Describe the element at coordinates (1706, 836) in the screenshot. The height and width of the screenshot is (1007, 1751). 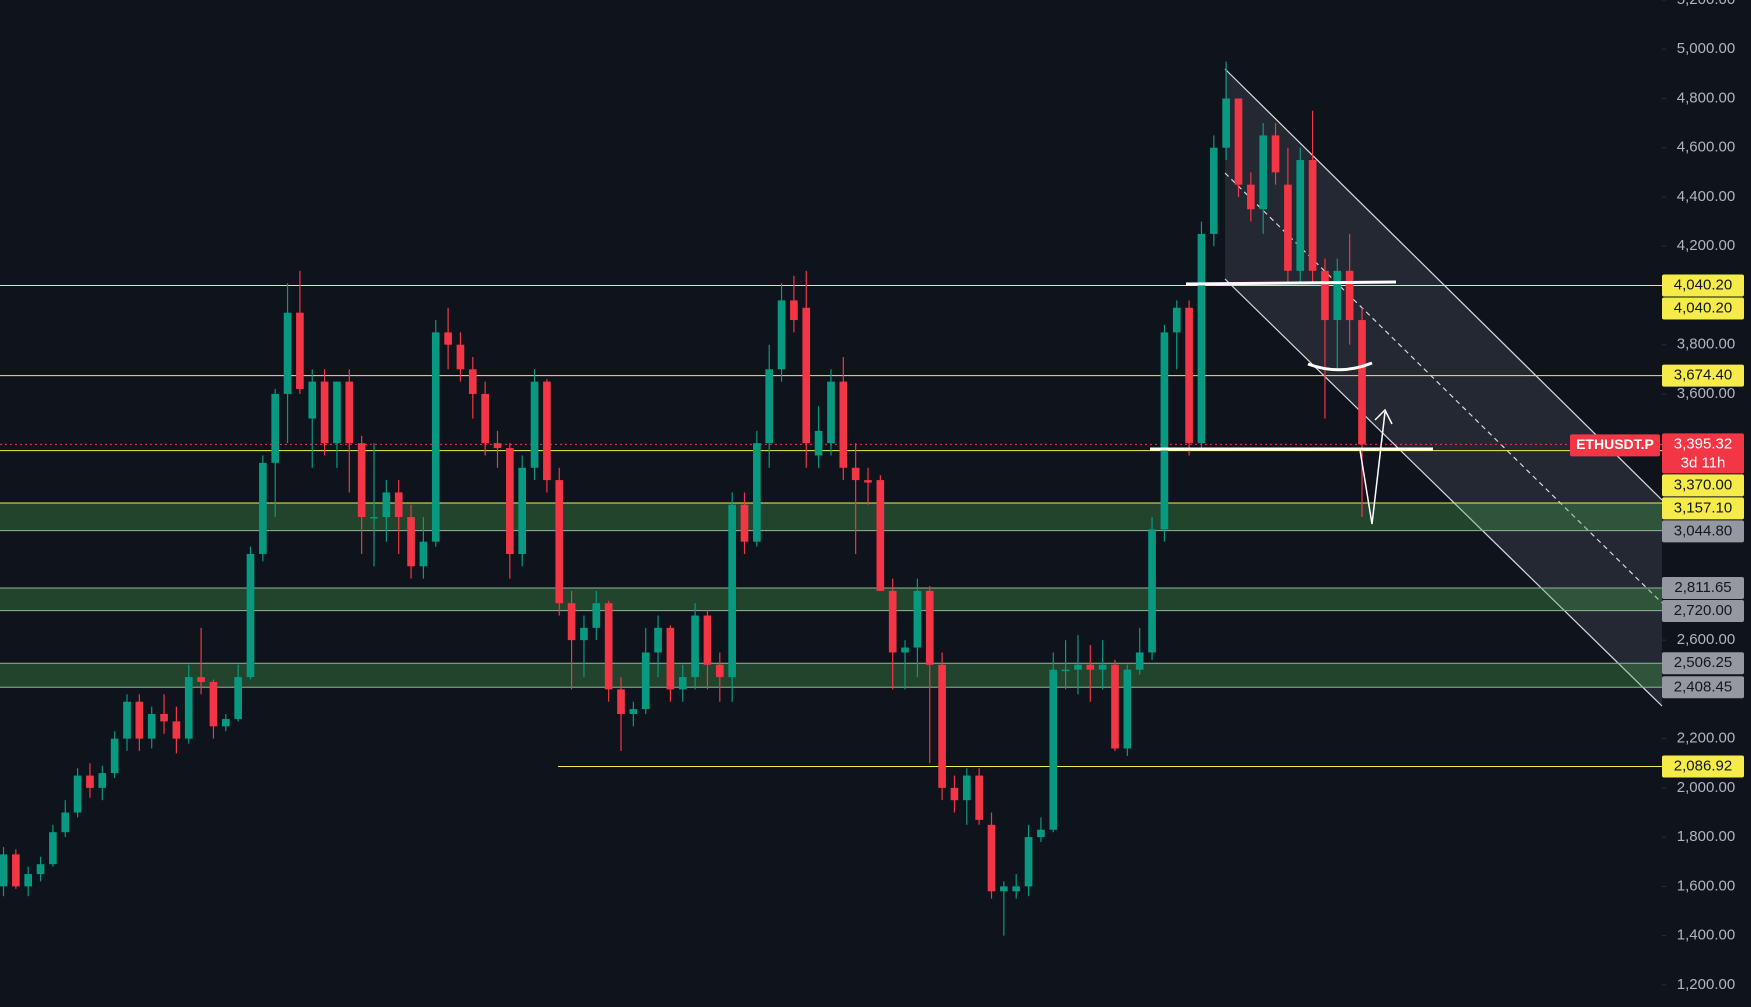
I see `y-tick-label: 1,800.00` at that location.